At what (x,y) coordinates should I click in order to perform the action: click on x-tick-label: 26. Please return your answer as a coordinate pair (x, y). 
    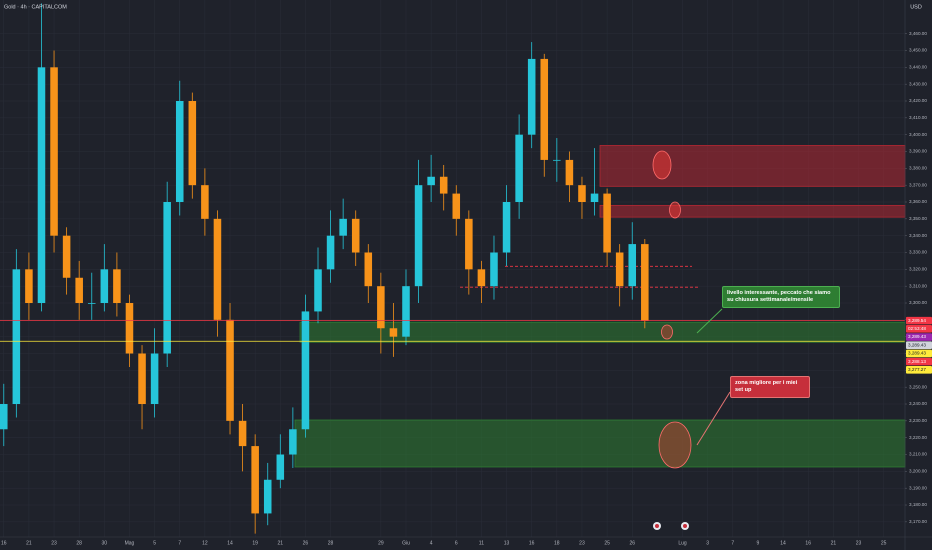
    Looking at the image, I should click on (306, 543).